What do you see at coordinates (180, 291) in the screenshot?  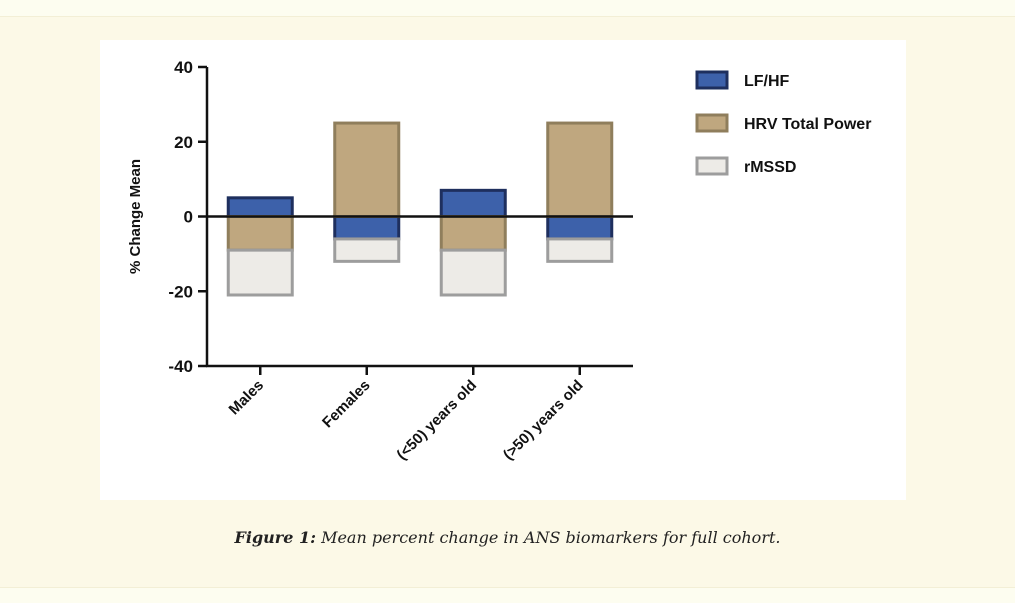 I see `y-tick-label: -20` at bounding box center [180, 291].